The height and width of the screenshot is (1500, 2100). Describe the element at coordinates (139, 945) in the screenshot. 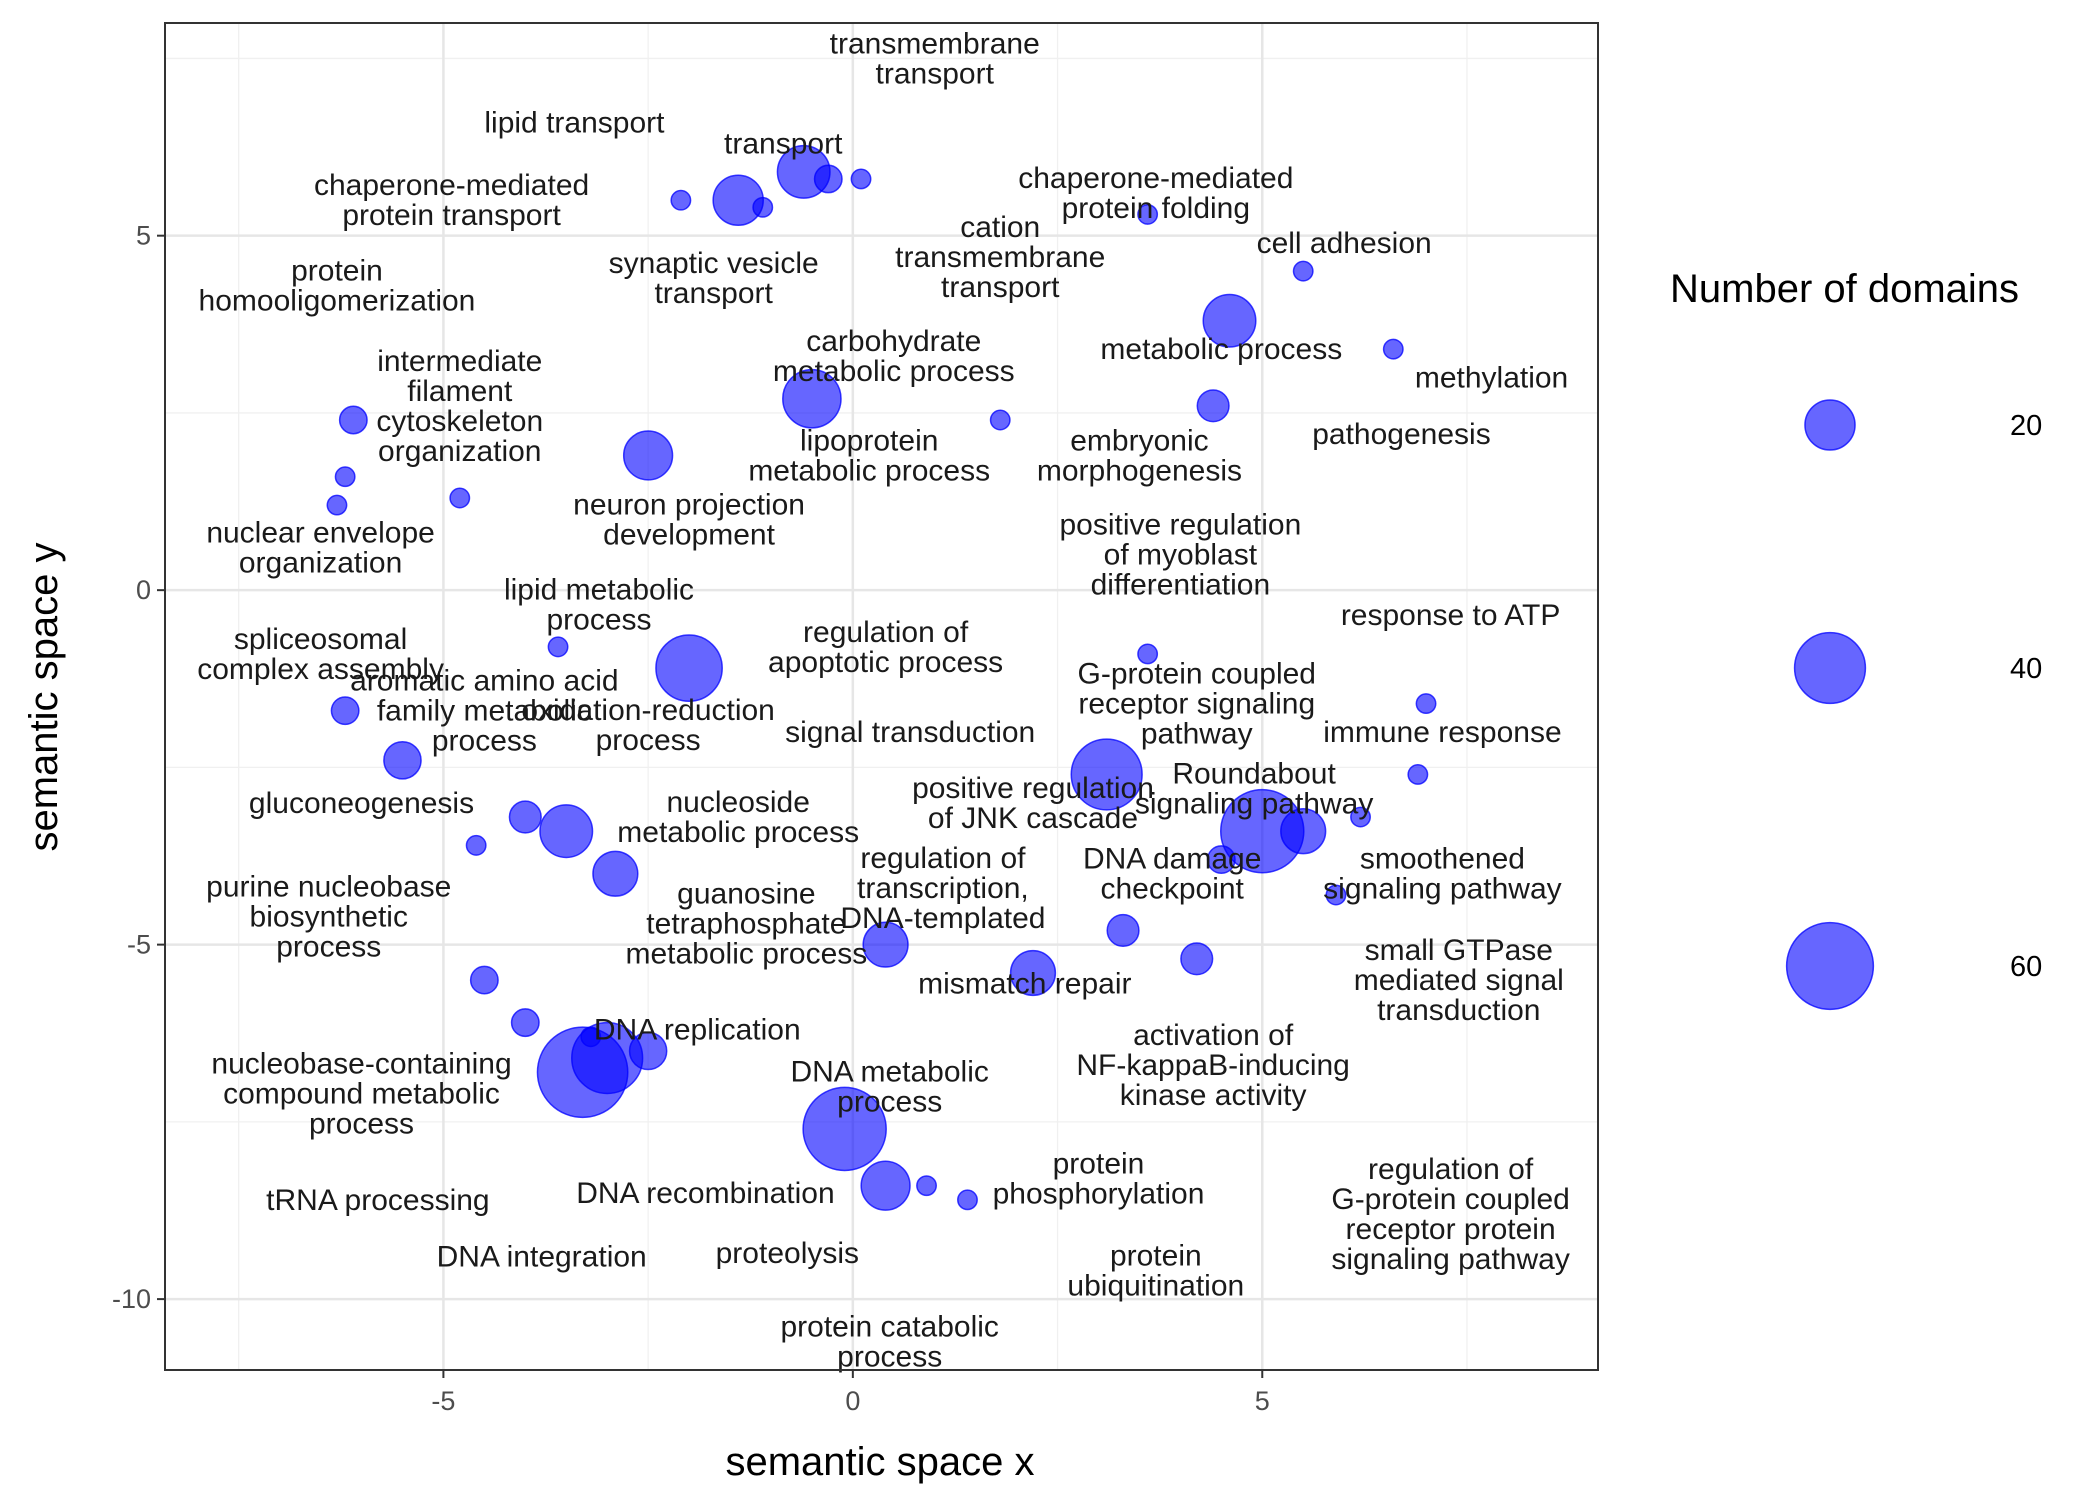

I see `y-tick-label: -5` at that location.